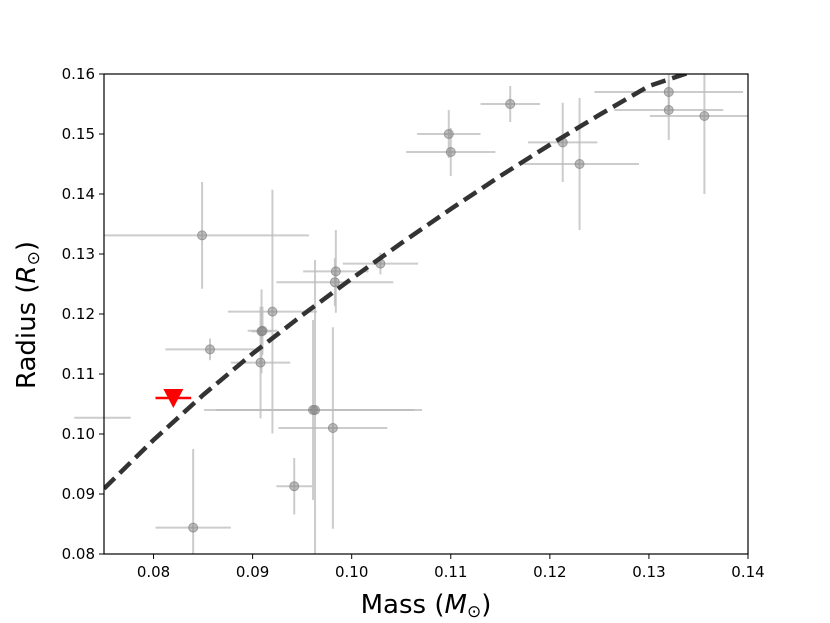 The height and width of the screenshot is (623, 830). I want to click on y-axis-label: Radius (R⊙), so click(28, 315).